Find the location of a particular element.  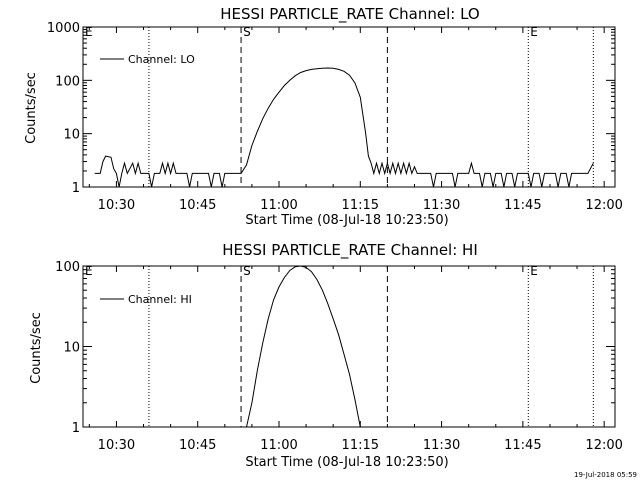

lo-x-axis-label: Start Time (08-Jul-18 10:23:50) is located at coordinates (346, 220).